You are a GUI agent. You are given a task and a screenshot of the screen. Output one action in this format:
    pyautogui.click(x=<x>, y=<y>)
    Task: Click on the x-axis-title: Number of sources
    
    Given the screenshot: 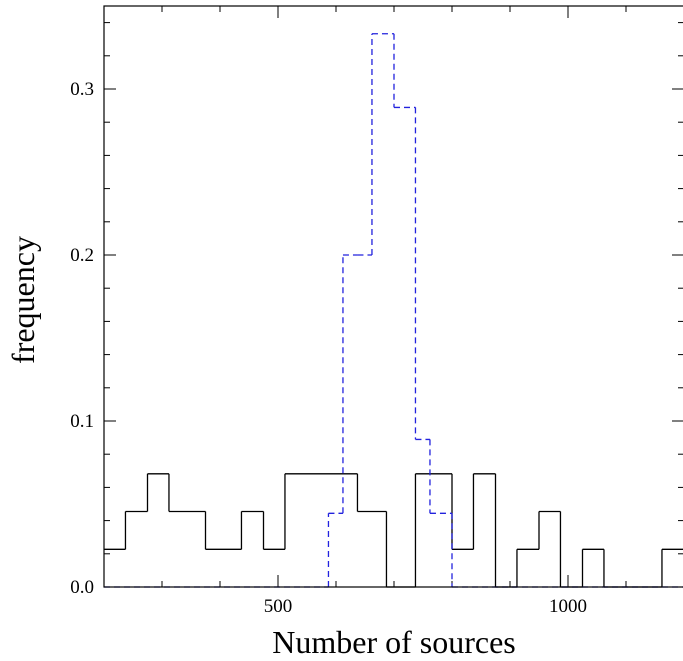 What is the action you would take?
    pyautogui.click(x=393, y=642)
    